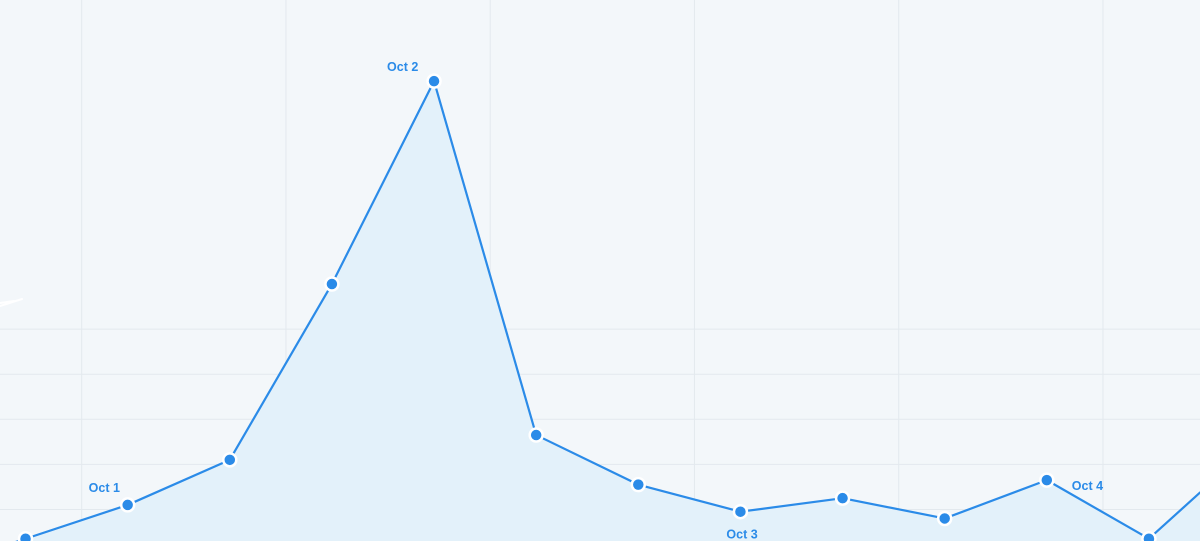 This screenshot has width=1200, height=541. I want to click on date-label-0: Oct 1, so click(104, 488).